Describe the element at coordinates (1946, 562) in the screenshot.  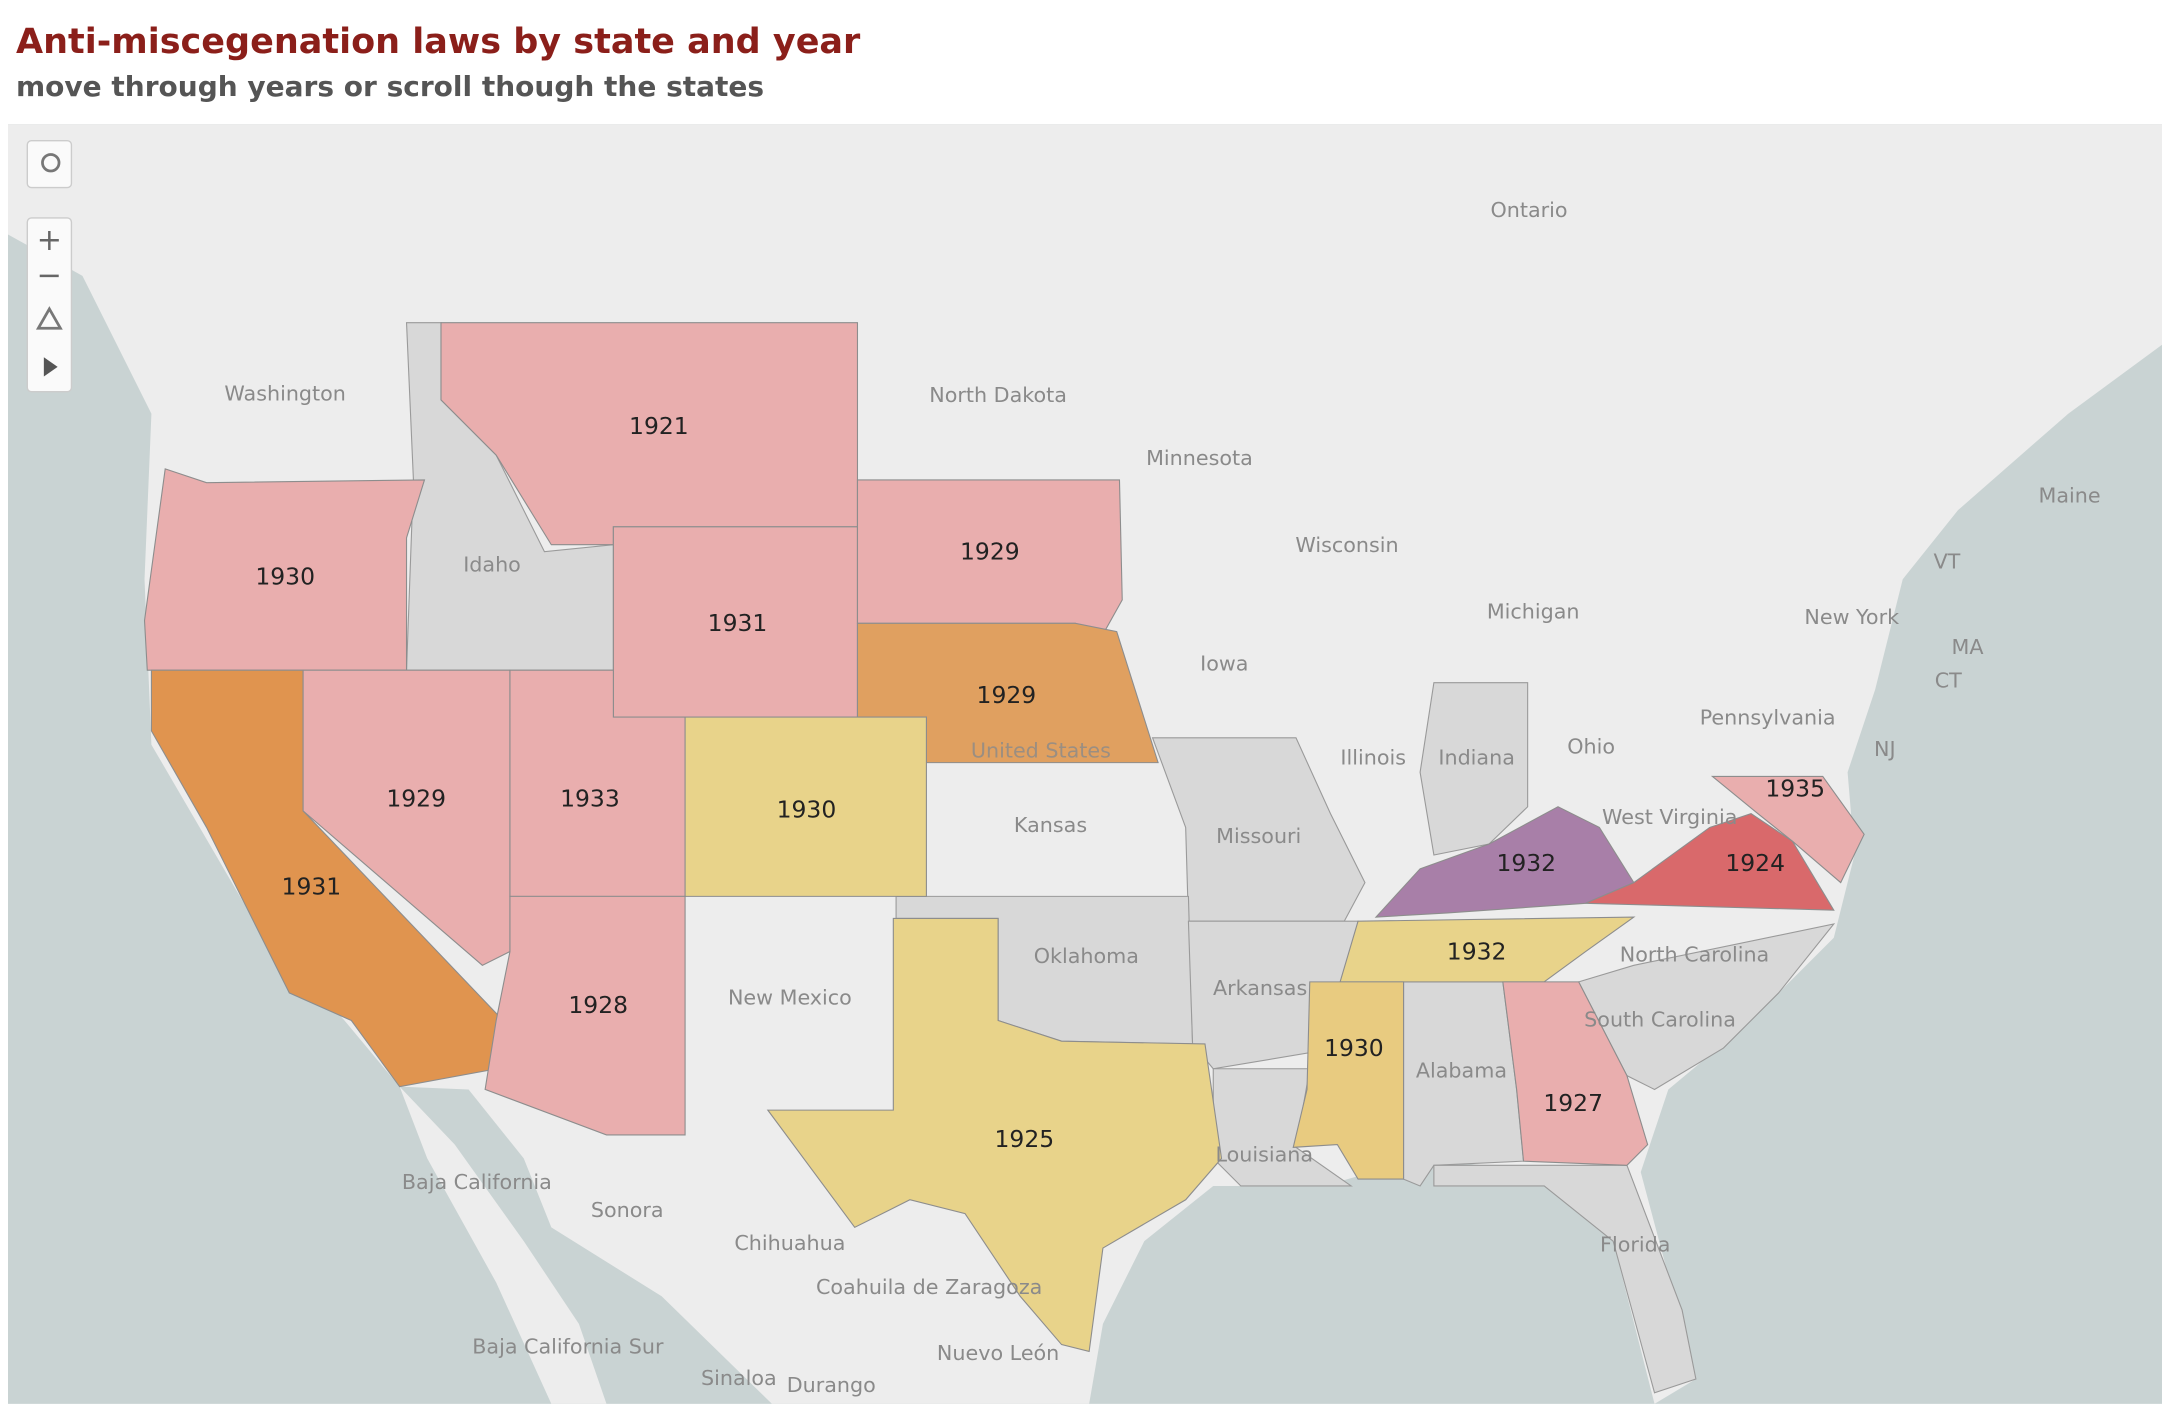
I see `place-label: VT` at that location.